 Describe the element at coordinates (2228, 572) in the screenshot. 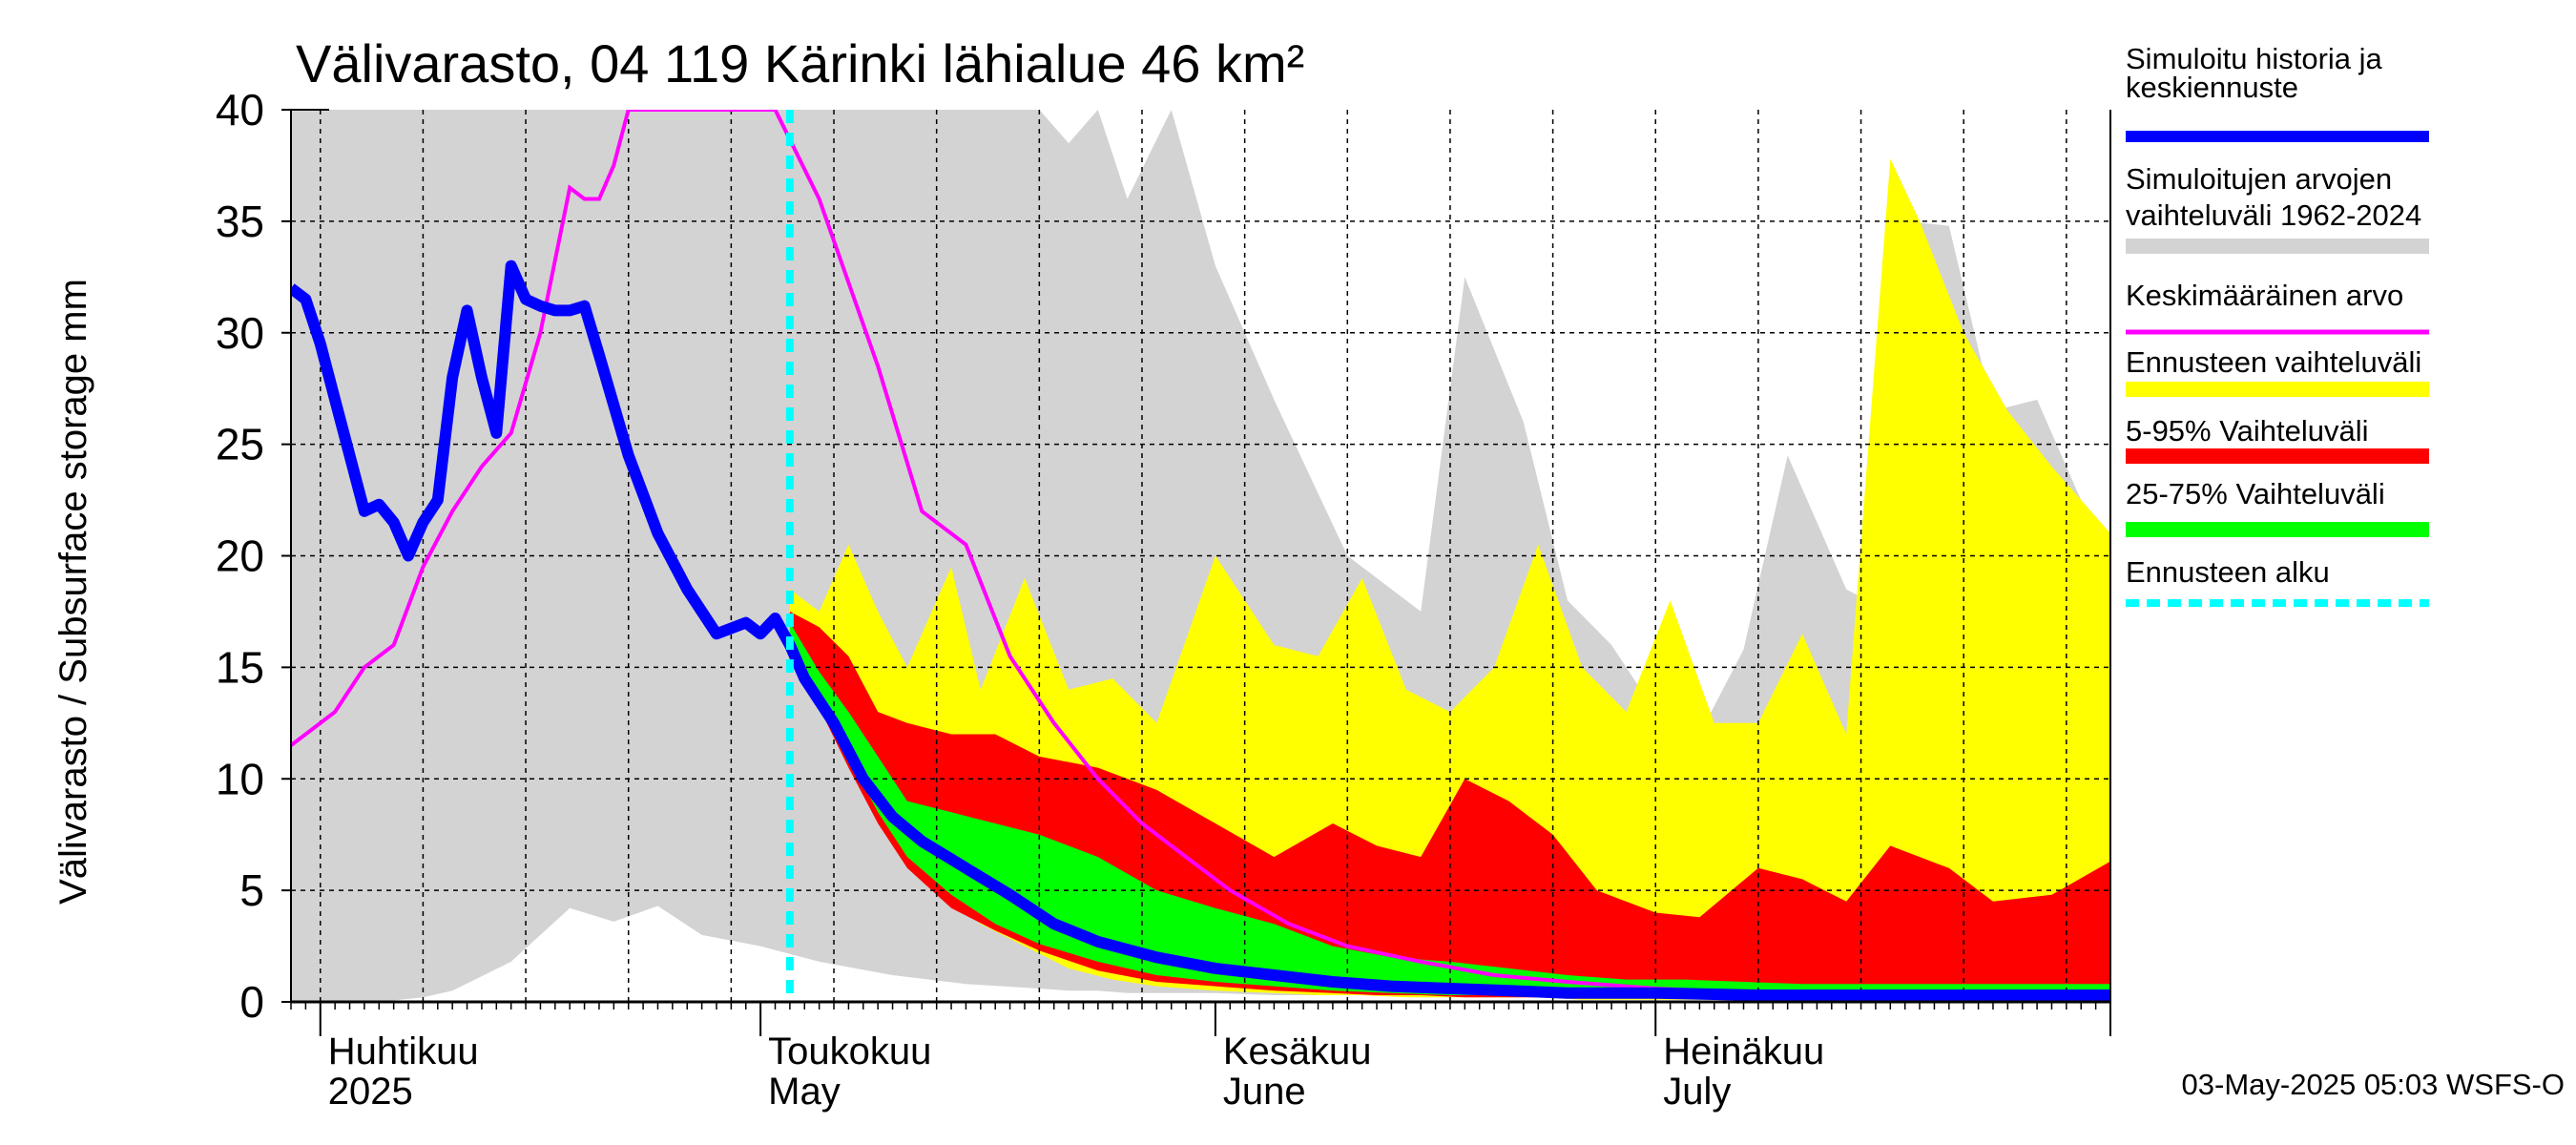

I see `legend-label: Ennusteen alku` at that location.